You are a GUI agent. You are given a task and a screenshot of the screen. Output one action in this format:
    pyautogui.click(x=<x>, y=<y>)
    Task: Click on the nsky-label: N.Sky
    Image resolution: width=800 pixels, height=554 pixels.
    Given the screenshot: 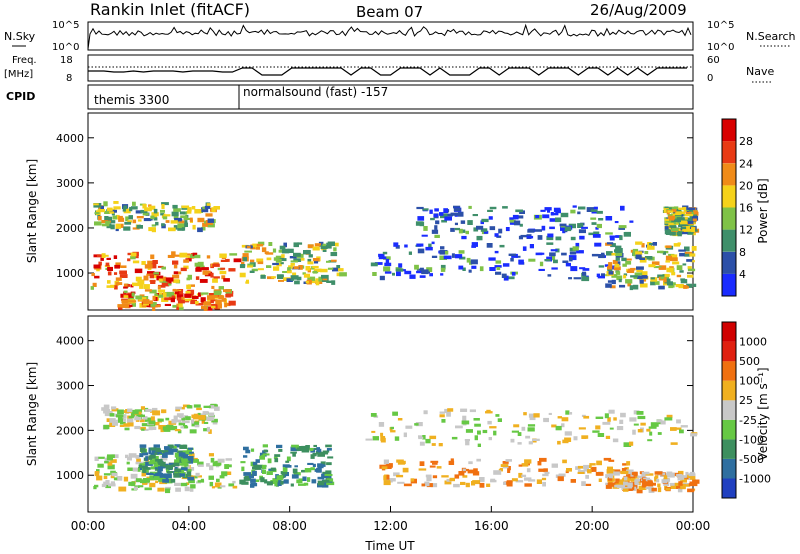 What is the action you would take?
    pyautogui.click(x=20, y=36)
    